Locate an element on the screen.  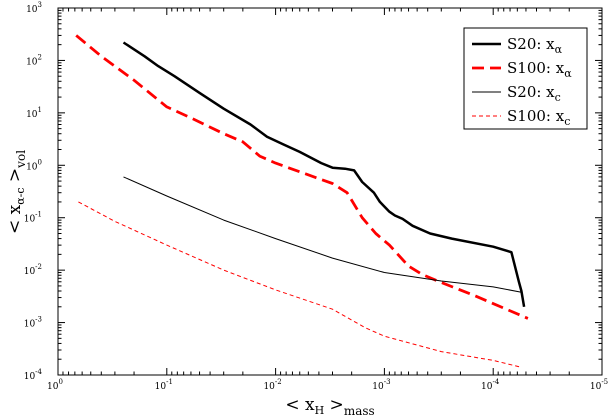
y-tick-label: 10⁻⁴ is located at coordinates (33, 375).